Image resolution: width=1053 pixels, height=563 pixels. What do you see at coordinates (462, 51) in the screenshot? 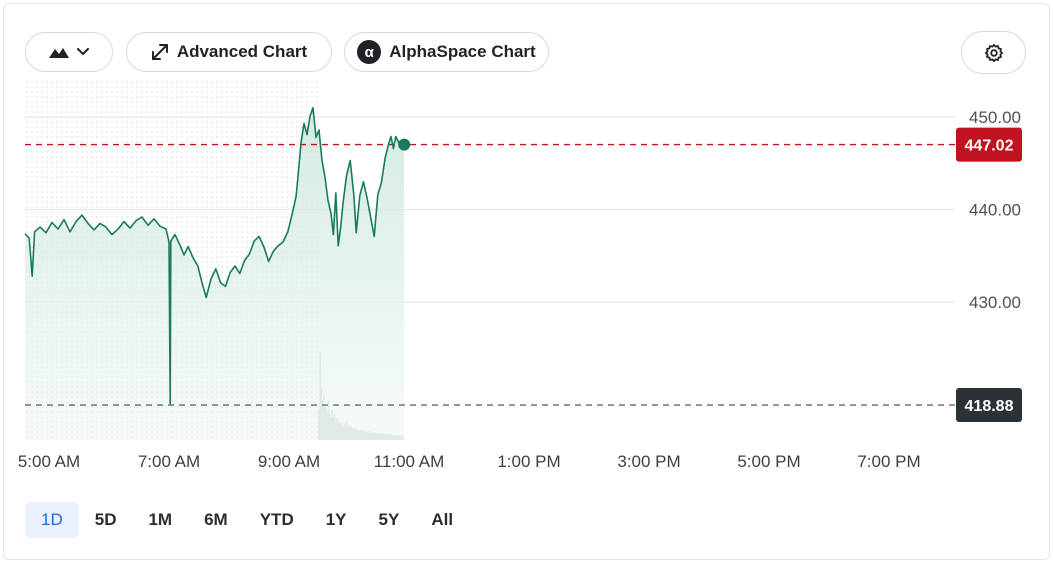
I see `alphaspace-chart-label: AlphaSpace Chart` at bounding box center [462, 51].